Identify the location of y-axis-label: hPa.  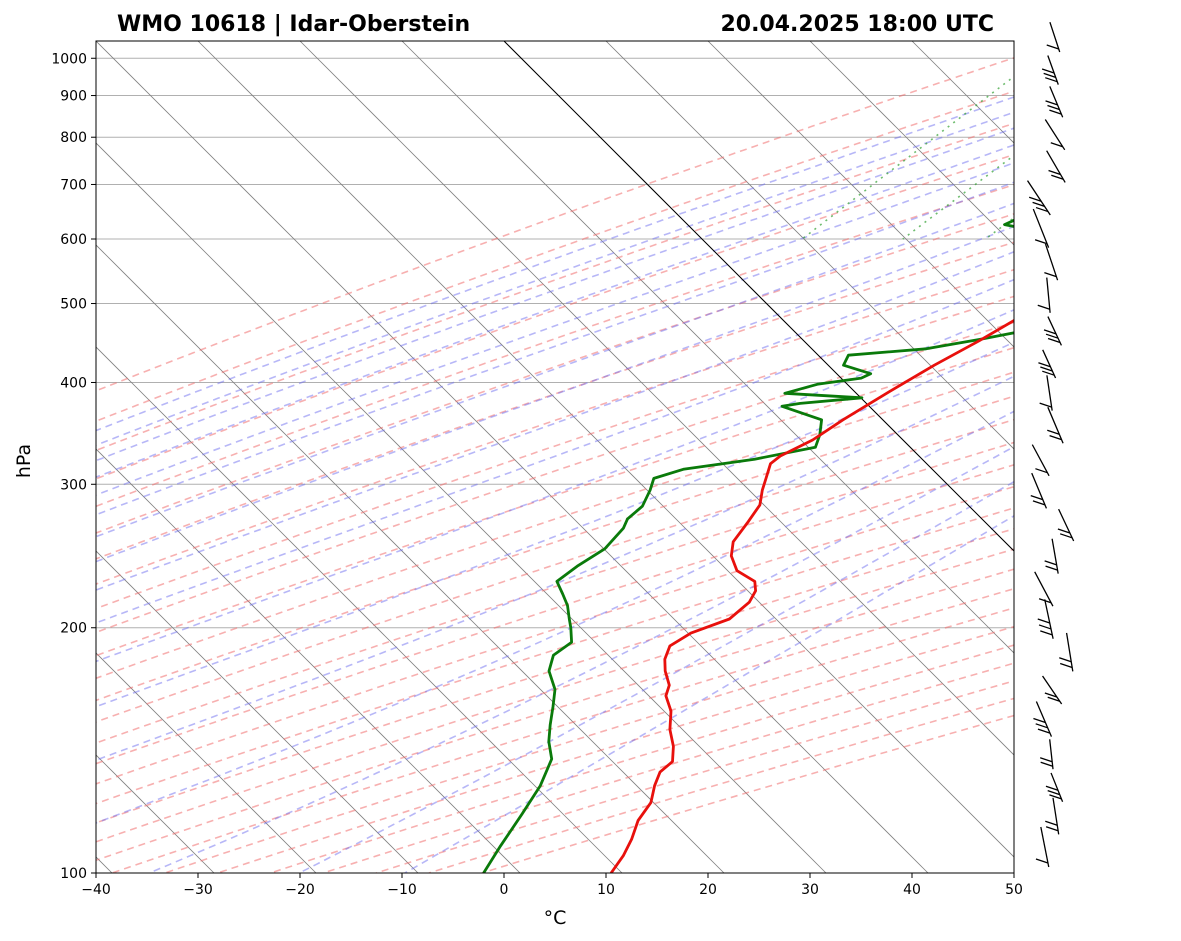
(24, 461).